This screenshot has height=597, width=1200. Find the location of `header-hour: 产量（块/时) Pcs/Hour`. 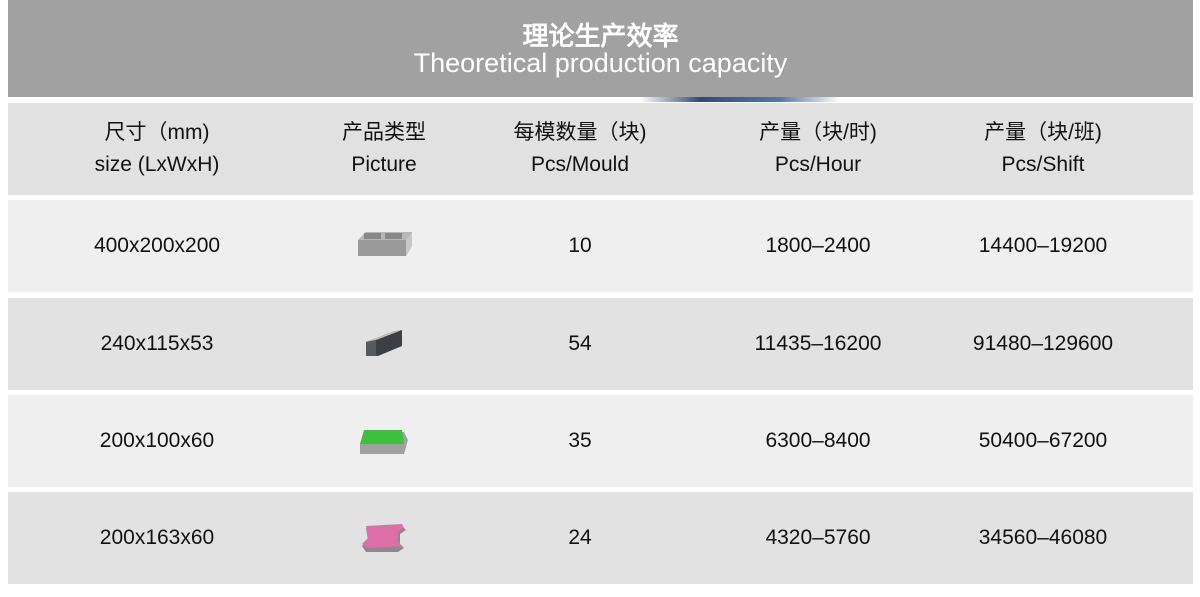

header-hour: 产量（块/时) Pcs/Hour is located at coordinates (818, 149).